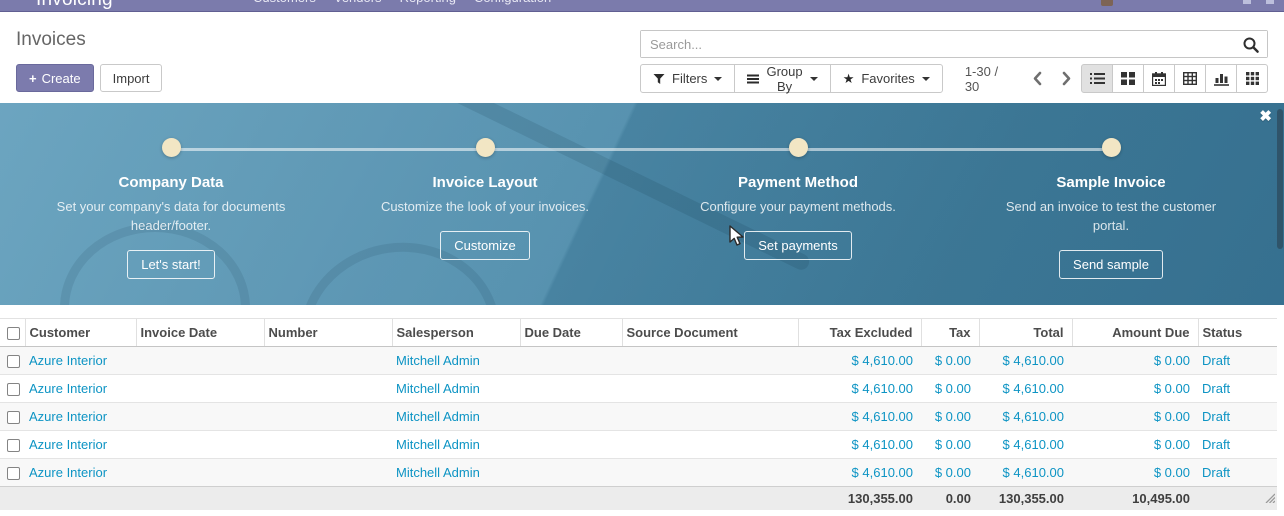 This screenshot has height=516, width=1284. What do you see at coordinates (1221, 78) in the screenshot?
I see `graph-view-button` at bounding box center [1221, 78].